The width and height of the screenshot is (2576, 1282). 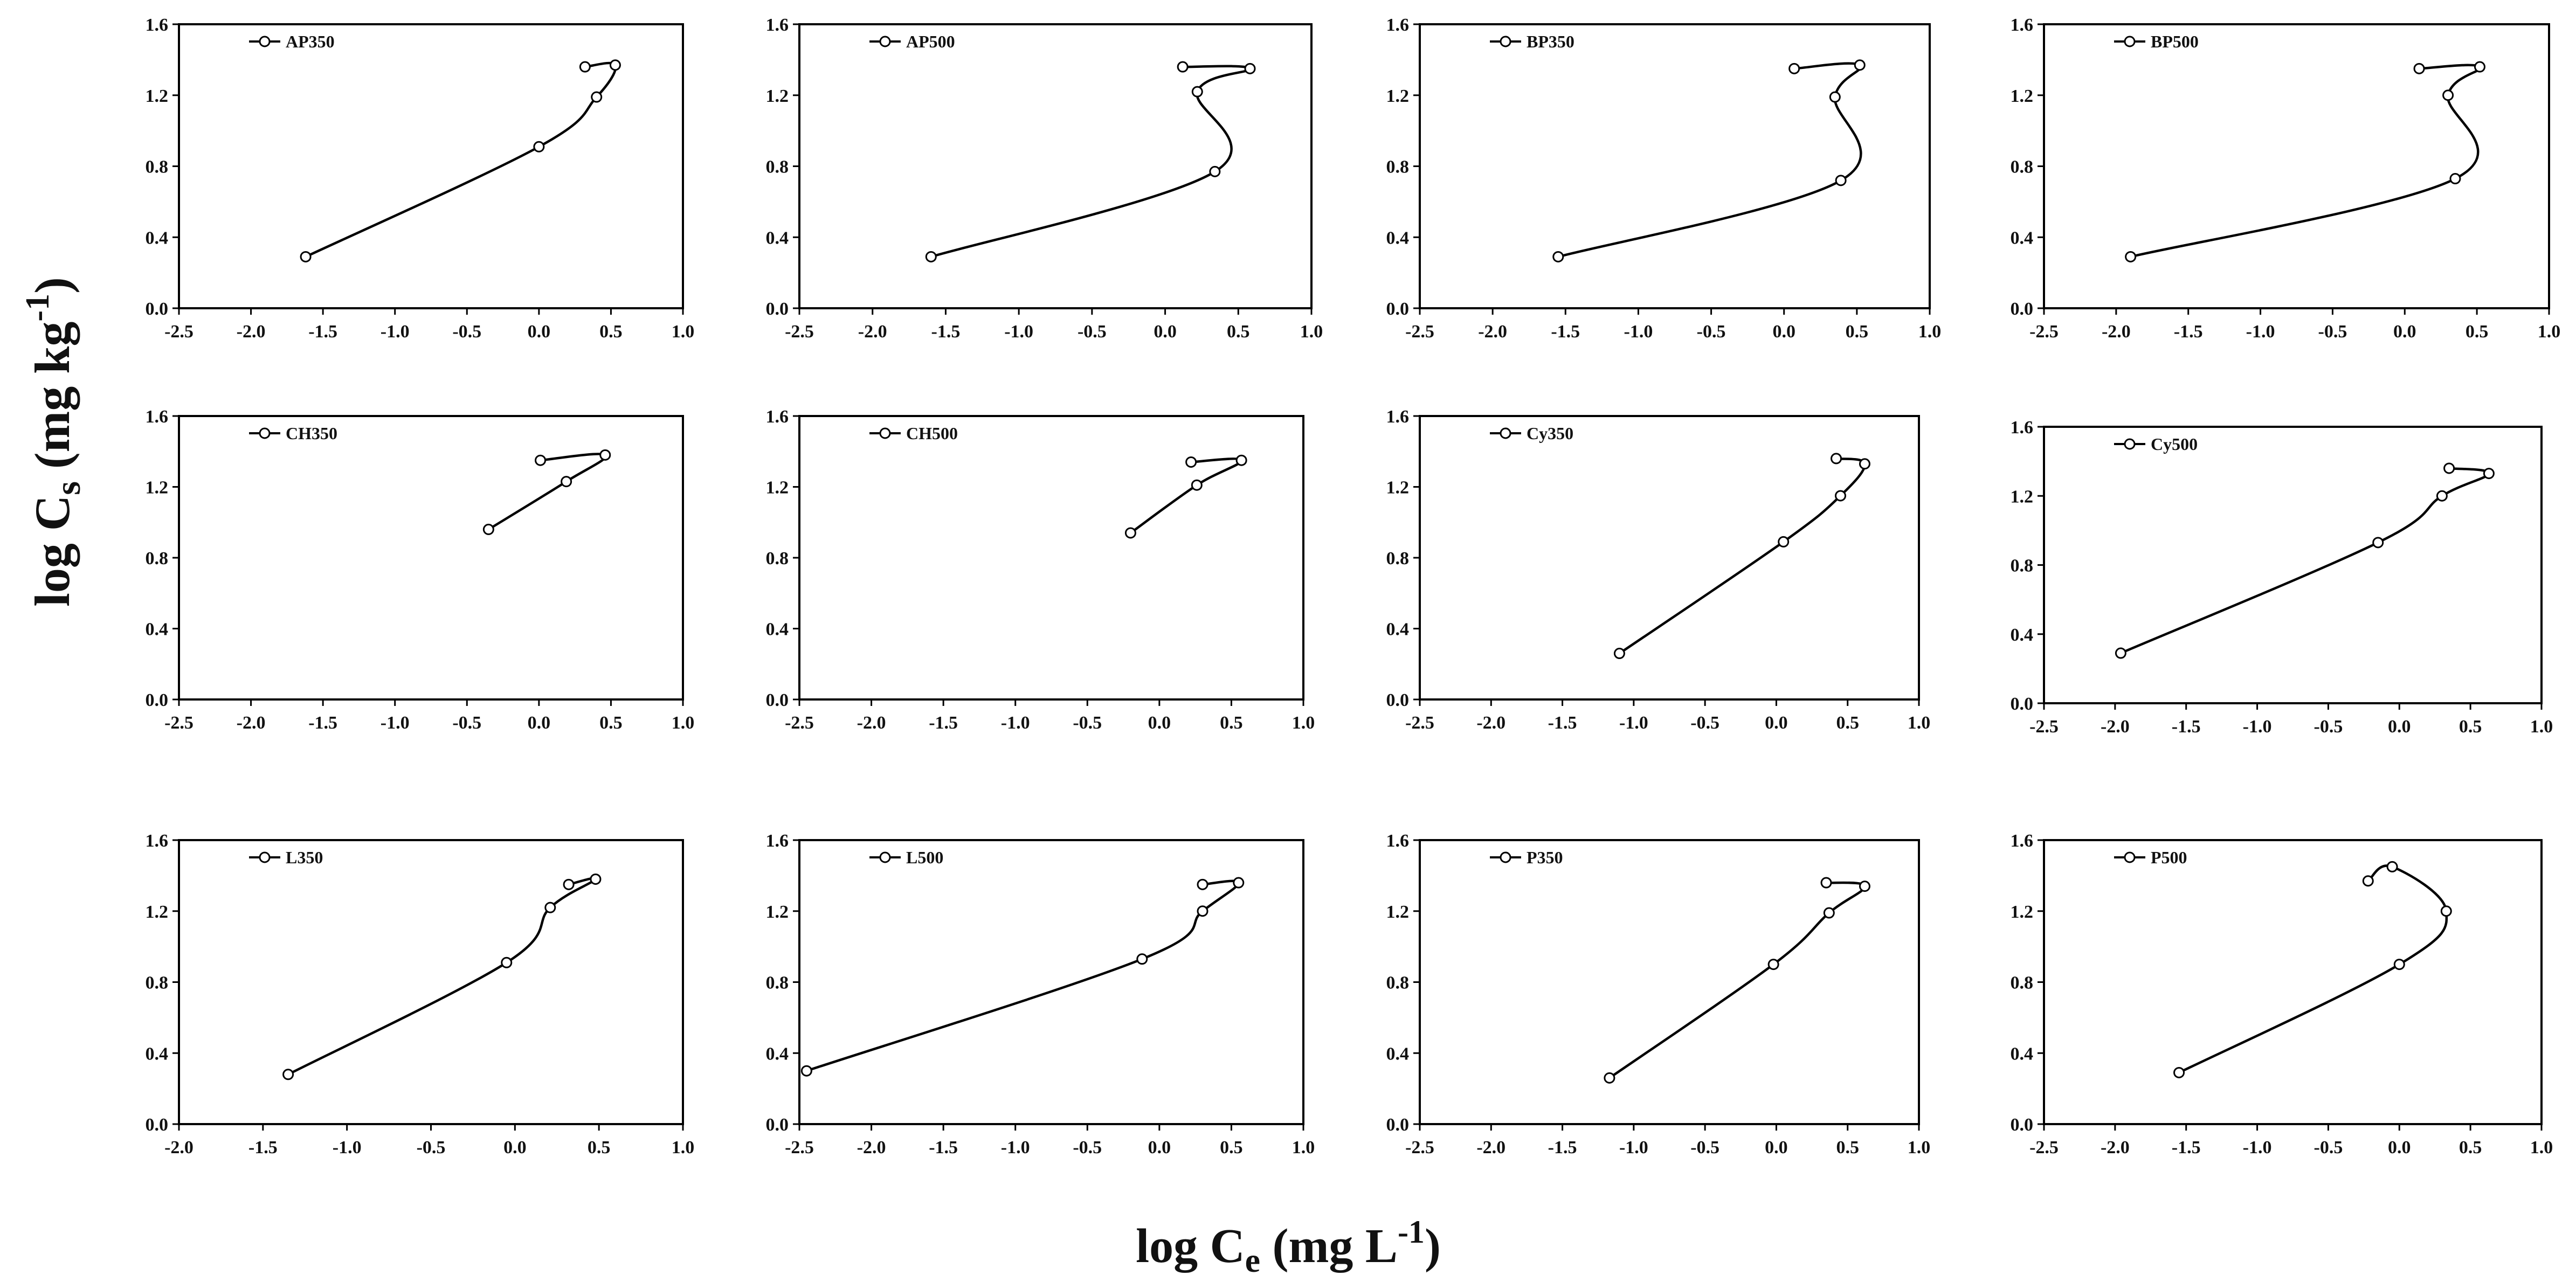 I want to click on legend-label: BP350, so click(x=1550, y=41).